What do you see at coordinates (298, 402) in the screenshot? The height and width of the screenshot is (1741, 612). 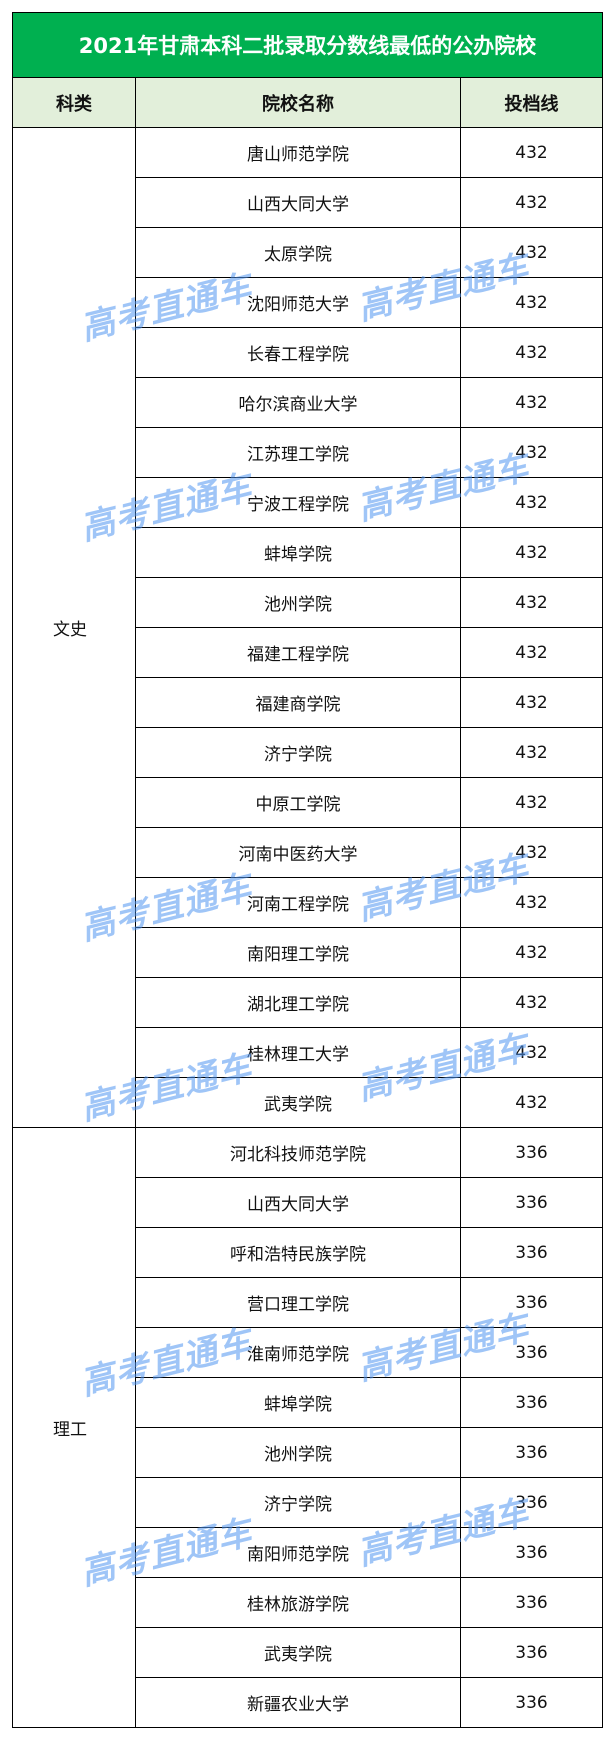 I see `school-name-cell: 哈尔滨商业大学` at bounding box center [298, 402].